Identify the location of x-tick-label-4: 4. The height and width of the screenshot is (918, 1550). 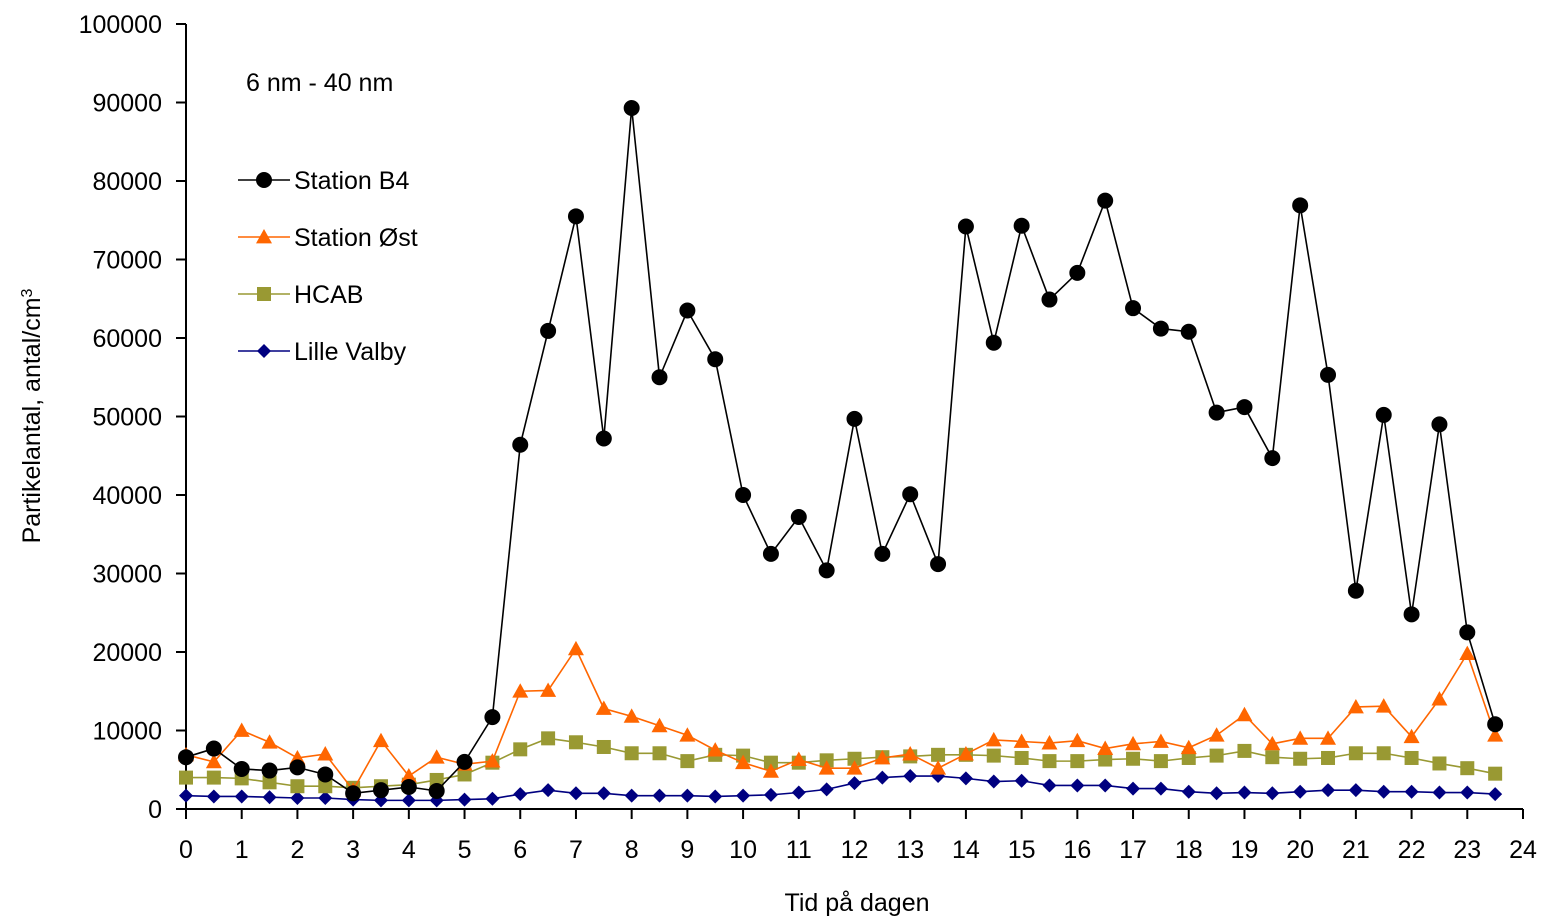
(409, 850).